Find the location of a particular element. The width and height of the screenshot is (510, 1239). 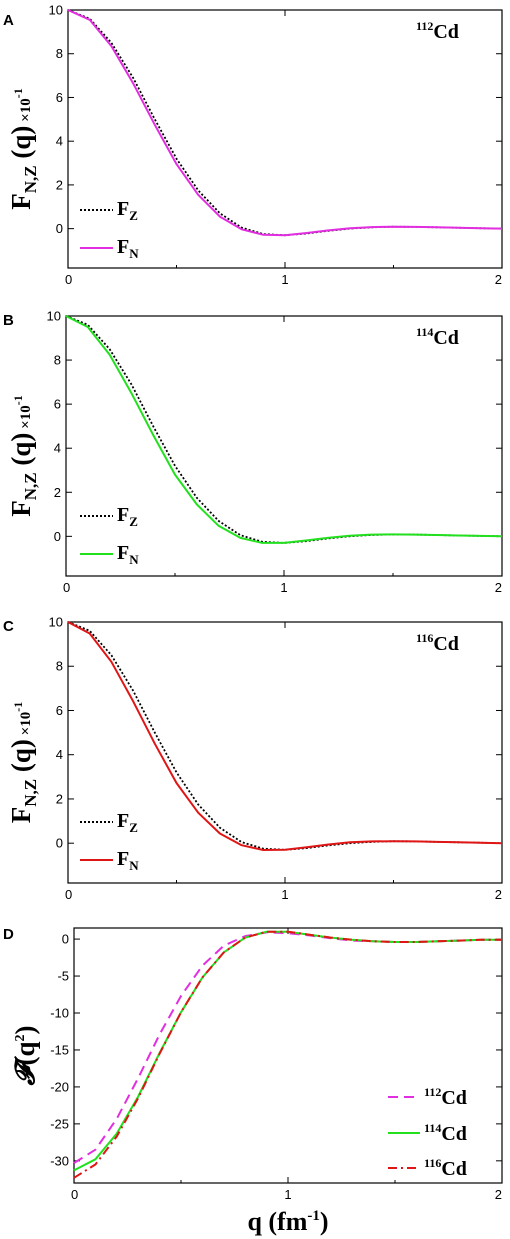

x-axis-label: q (fm-1) is located at coordinates (287, 1221).